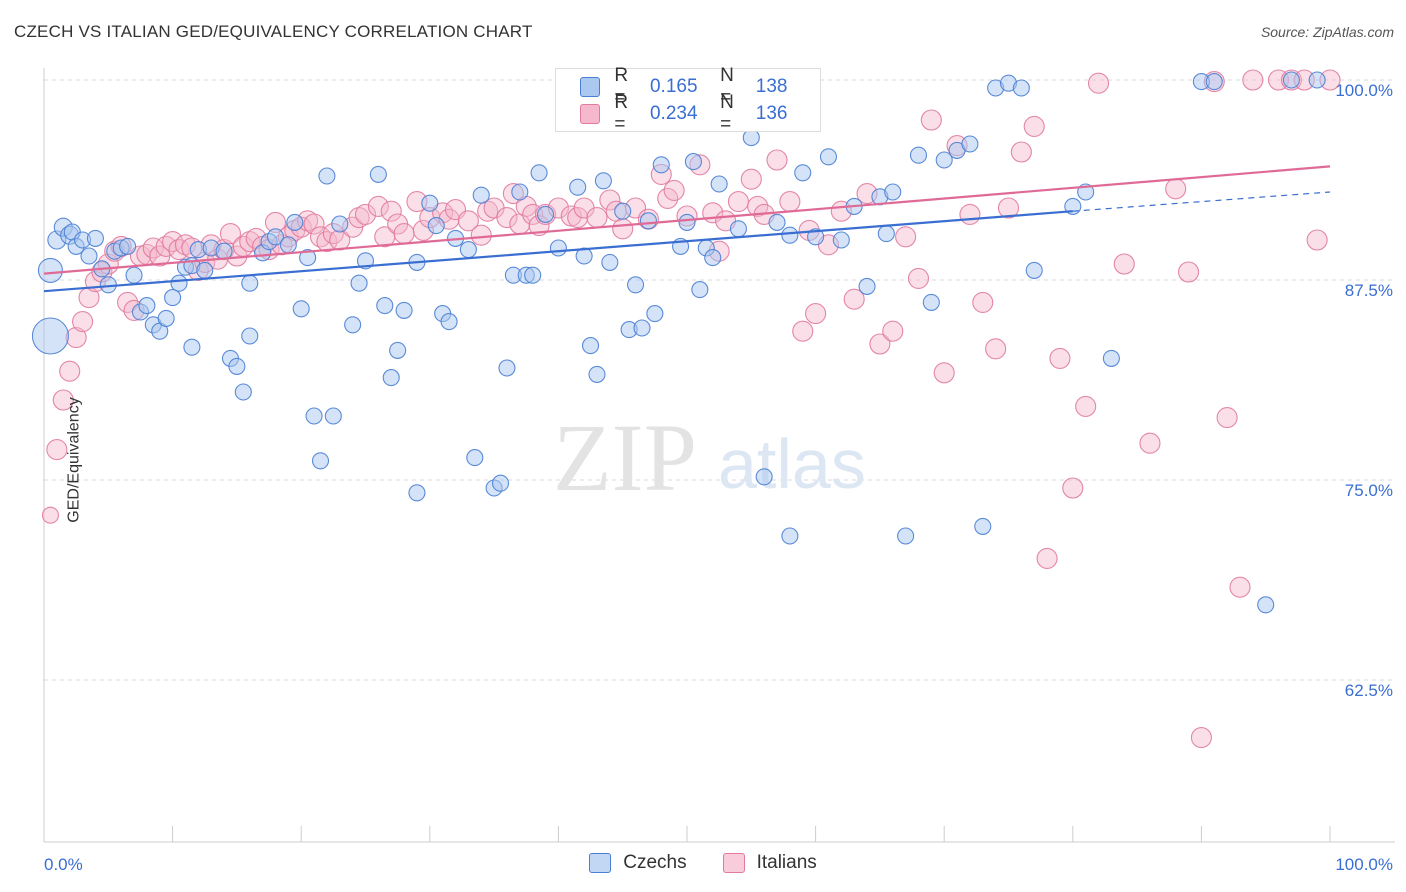  I want to click on legend-row-italians: R = 0.234 N = 136, so click(700, 113).